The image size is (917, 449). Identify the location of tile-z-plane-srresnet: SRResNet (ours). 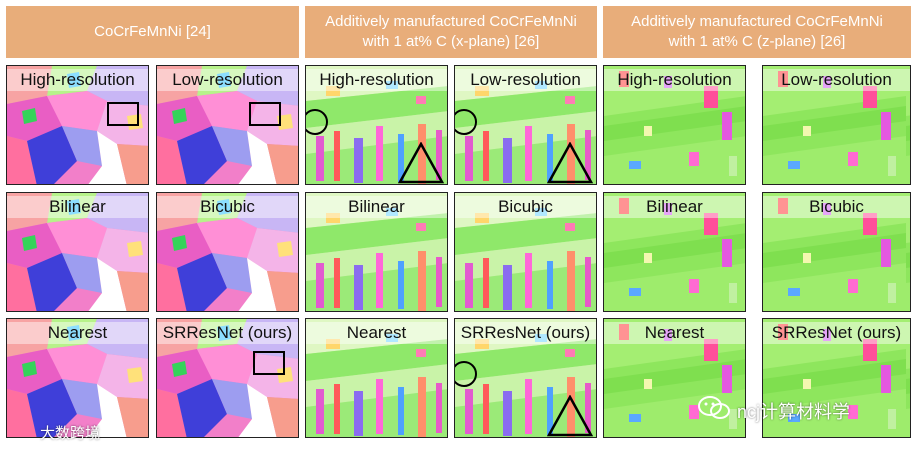
(836, 378).